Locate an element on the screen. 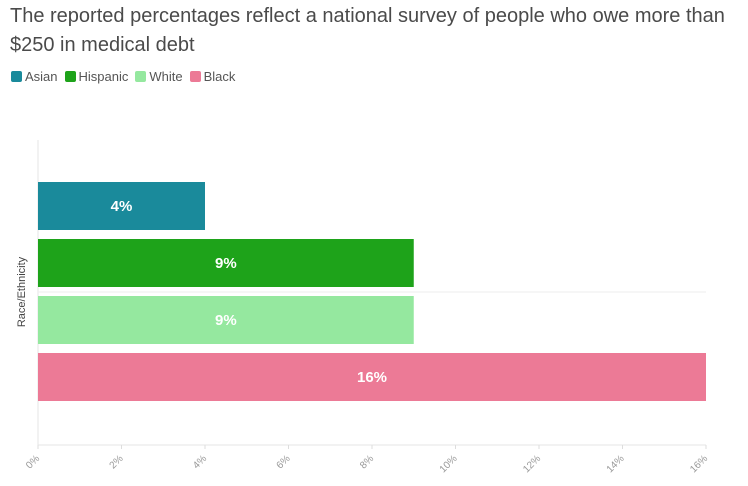 The width and height of the screenshot is (748, 486). legend: Asian Hispanic White Black is located at coordinates (123, 76).